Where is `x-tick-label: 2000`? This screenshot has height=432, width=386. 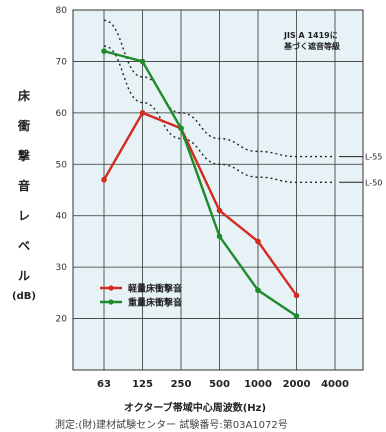 x-tick-label: 2000 is located at coordinates (297, 384).